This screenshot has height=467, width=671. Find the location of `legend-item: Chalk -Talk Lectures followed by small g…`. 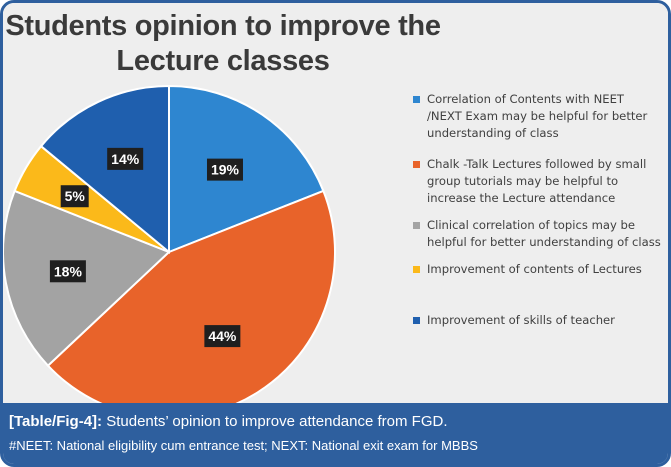

legend-item: Chalk -Talk Lectures followed by small g… is located at coordinates (537, 181).